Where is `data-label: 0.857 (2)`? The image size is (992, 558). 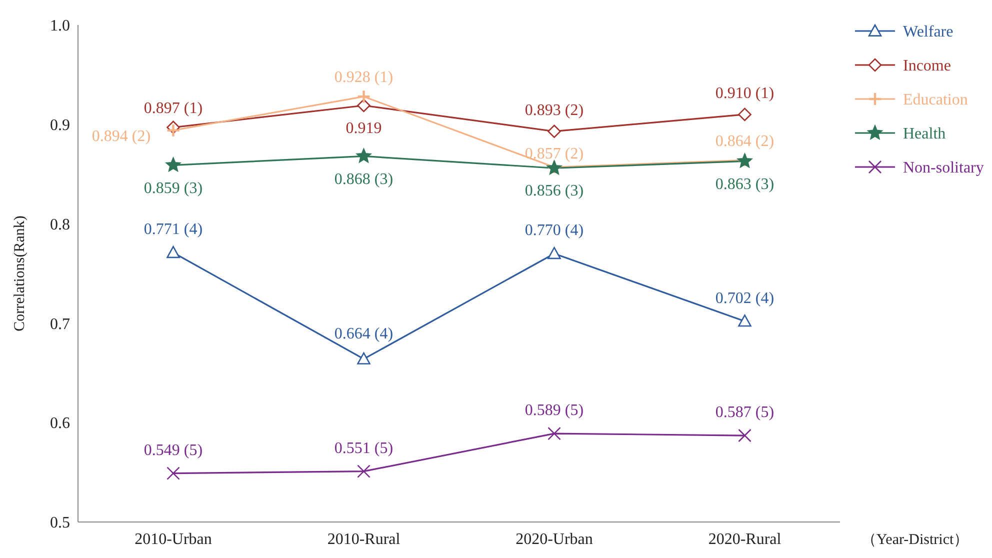 data-label: 0.857 (2) is located at coordinates (554, 154).